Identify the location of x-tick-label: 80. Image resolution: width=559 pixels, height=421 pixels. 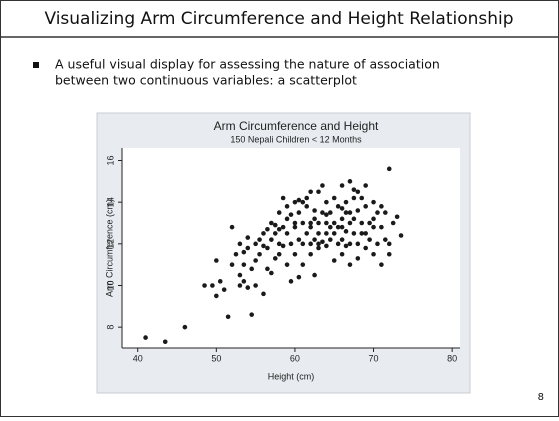
(452, 358).